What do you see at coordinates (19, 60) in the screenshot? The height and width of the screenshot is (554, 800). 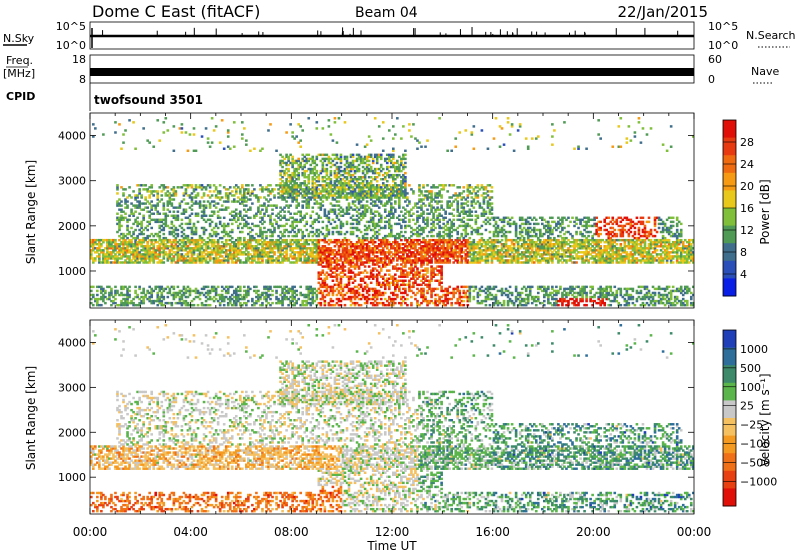 I see `freq-label: Freq.` at bounding box center [19, 60].